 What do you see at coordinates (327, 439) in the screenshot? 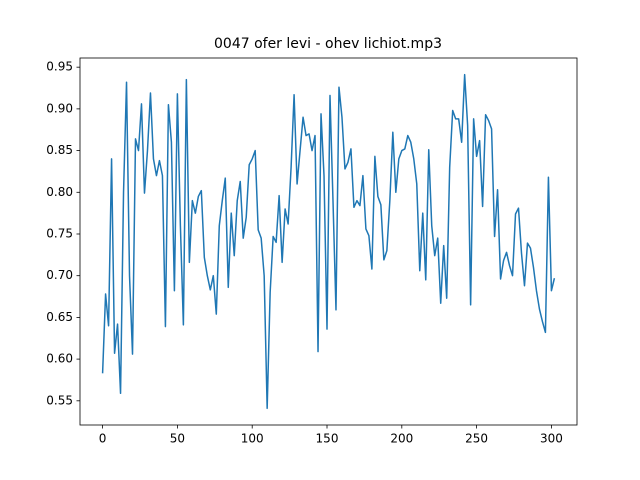
I see `x-tick-label: 150` at bounding box center [327, 439].